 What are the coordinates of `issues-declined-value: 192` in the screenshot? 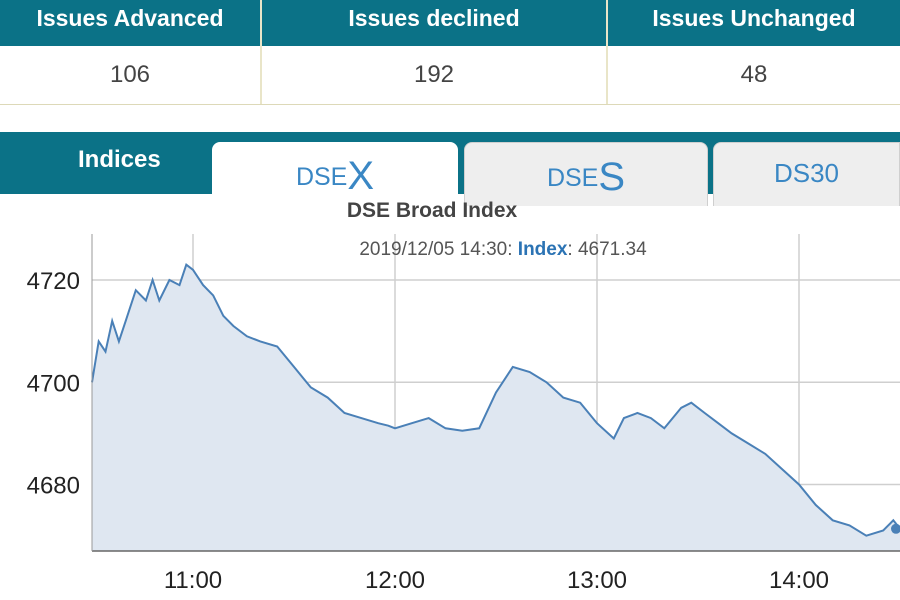 It's located at (434, 74).